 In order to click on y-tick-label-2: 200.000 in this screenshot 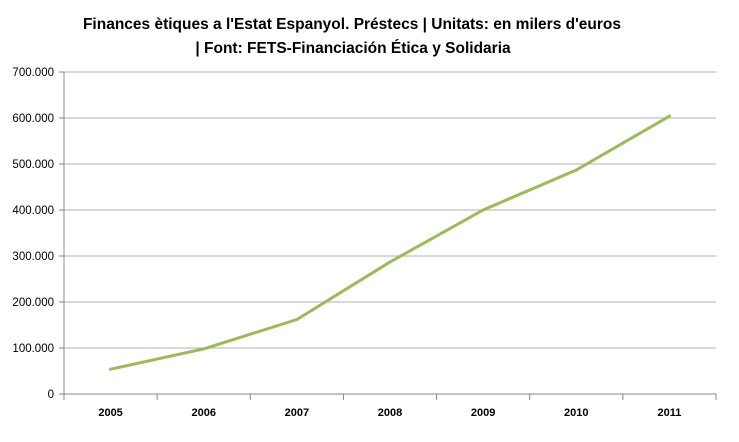, I will do `click(33, 303)`.